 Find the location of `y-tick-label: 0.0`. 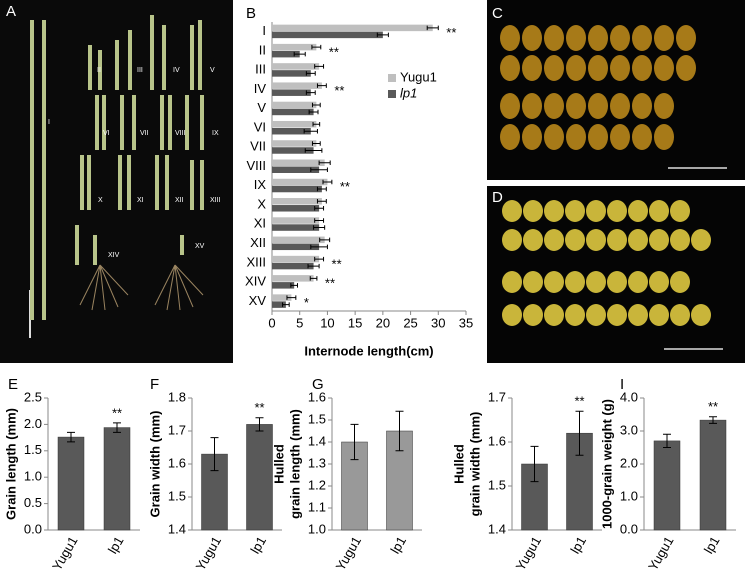

y-tick-label: 0.0 is located at coordinates (629, 528).